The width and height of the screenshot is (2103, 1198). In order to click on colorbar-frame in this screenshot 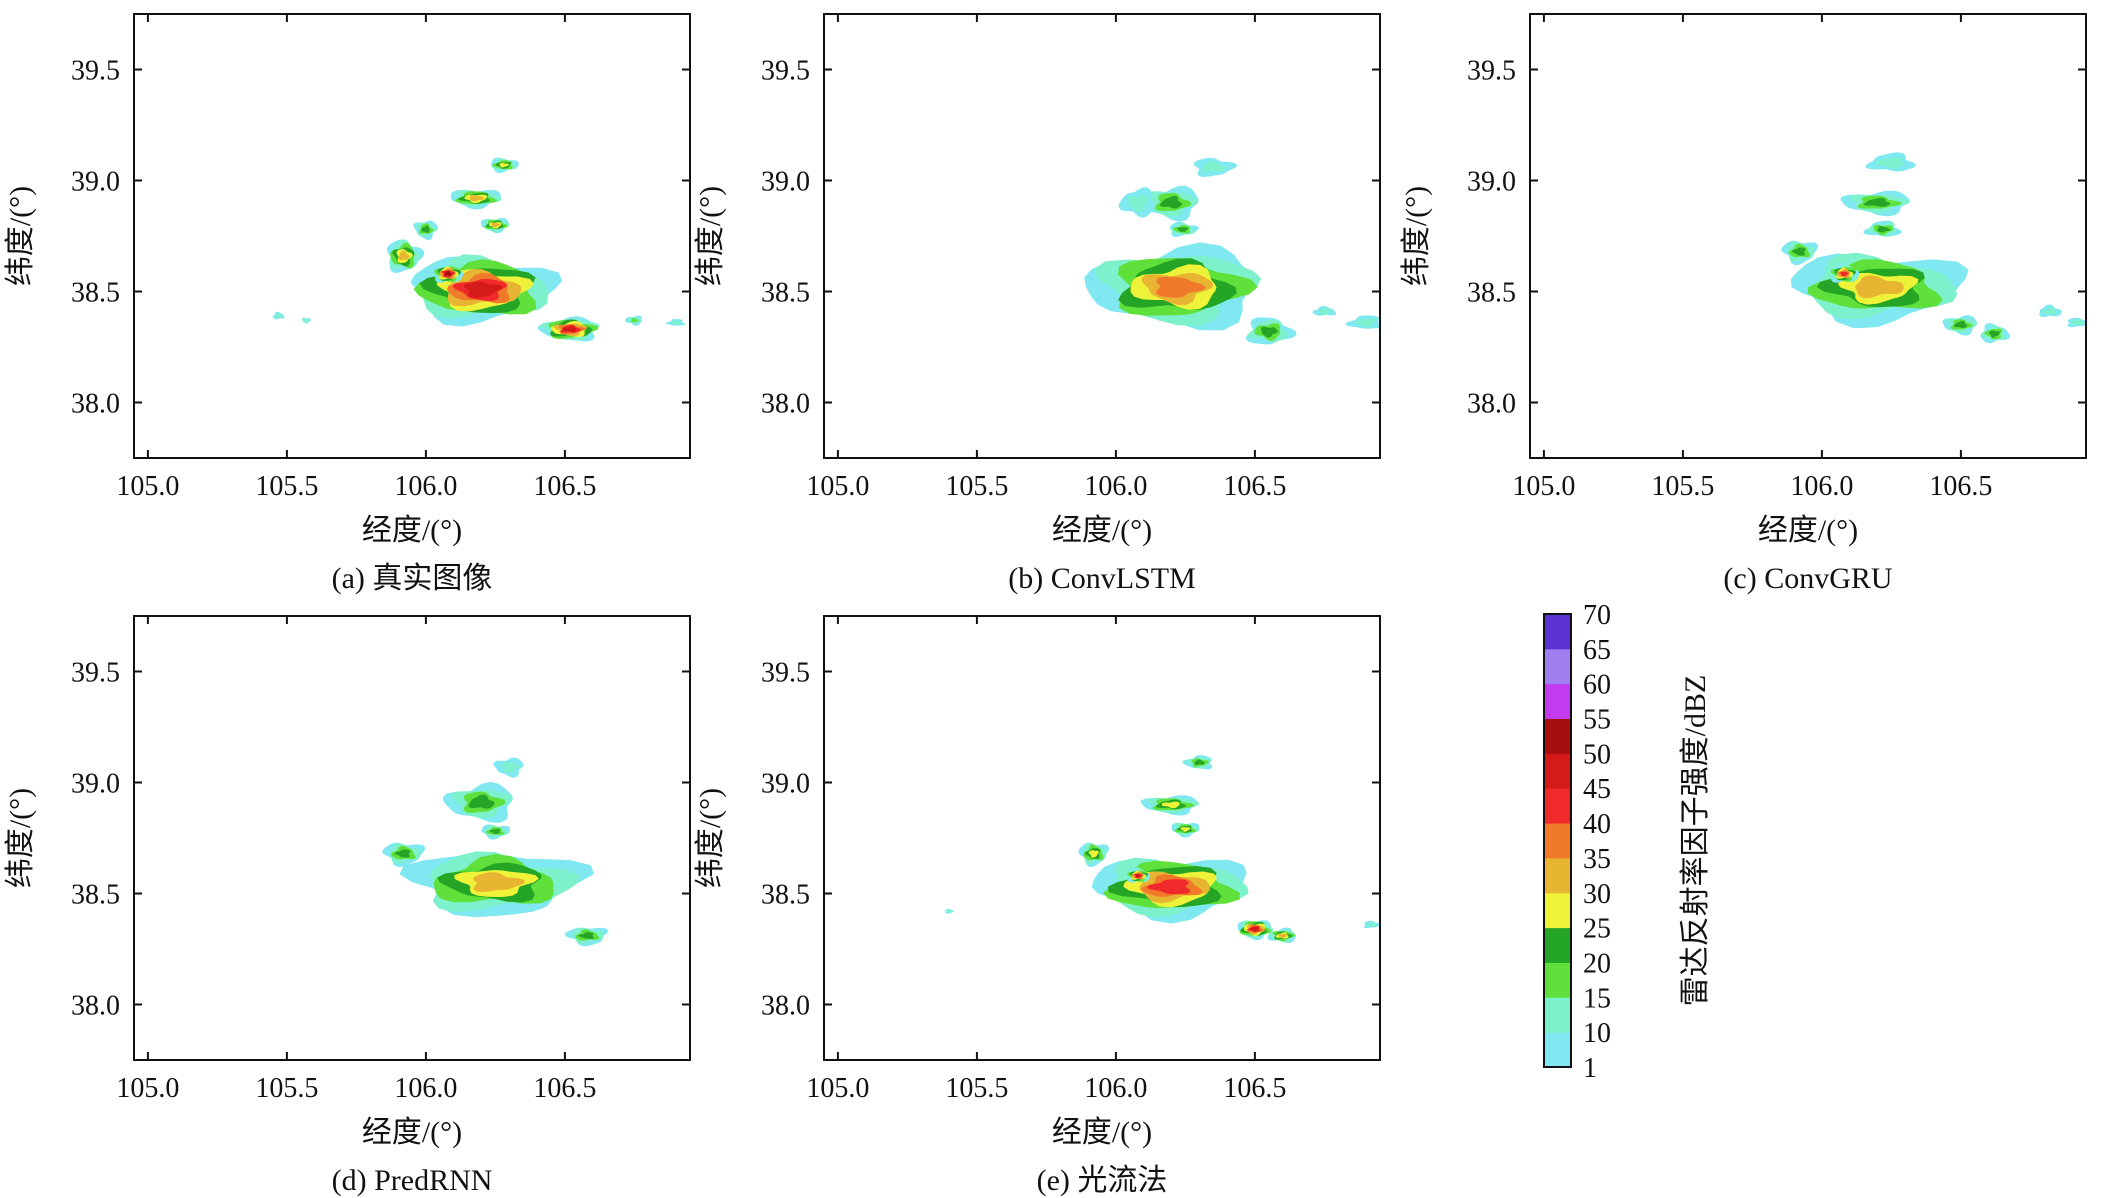, I will do `click(1557, 840)`.